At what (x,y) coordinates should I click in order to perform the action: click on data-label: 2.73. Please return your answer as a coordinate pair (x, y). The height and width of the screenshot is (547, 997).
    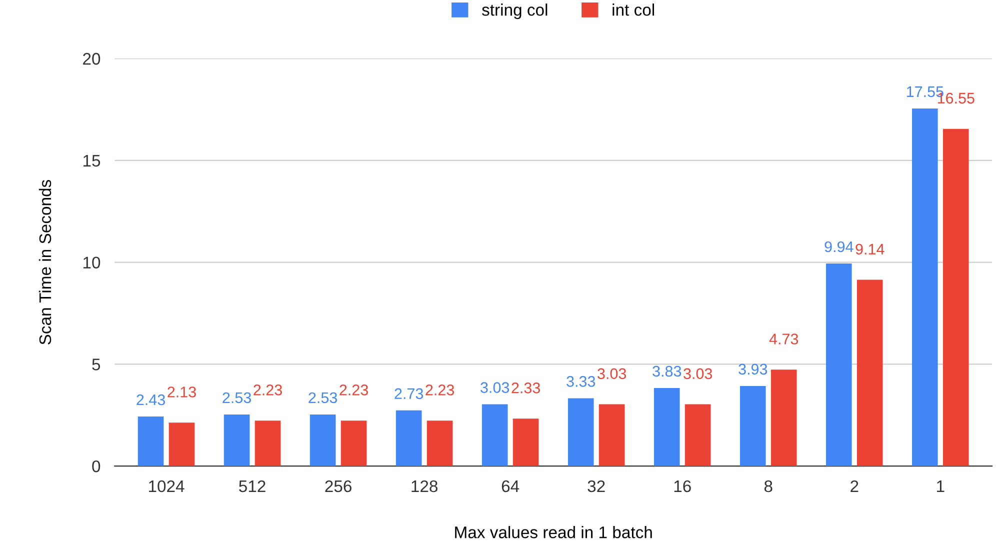
    Looking at the image, I should click on (409, 394).